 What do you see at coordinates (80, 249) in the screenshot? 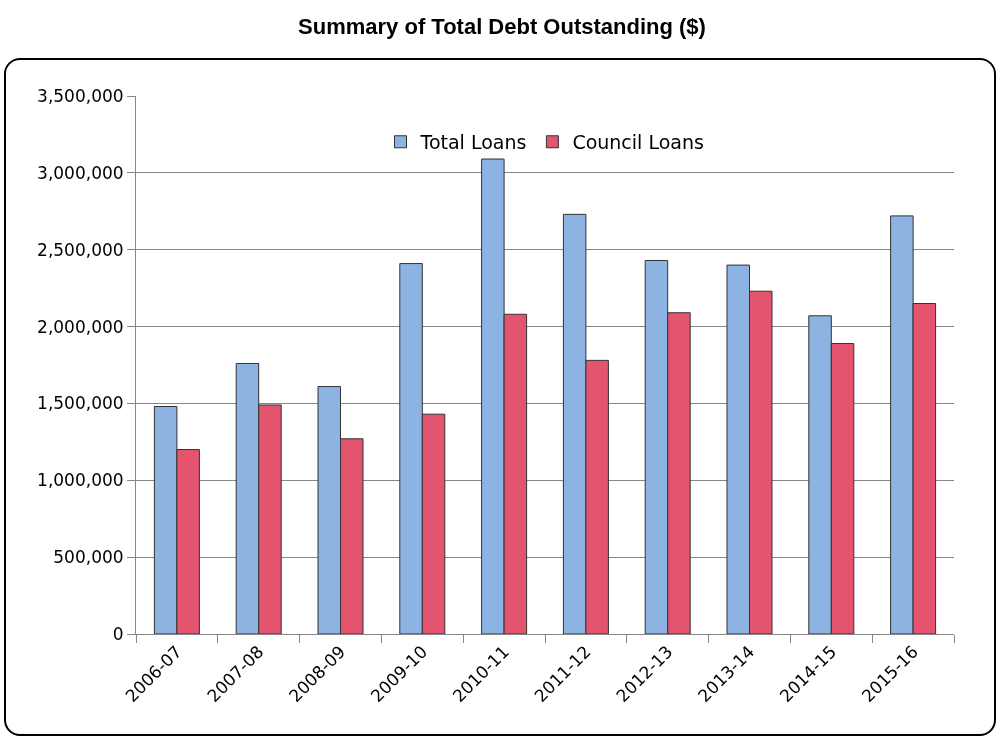
I see `y-tick-label: 2,500,000` at bounding box center [80, 249].